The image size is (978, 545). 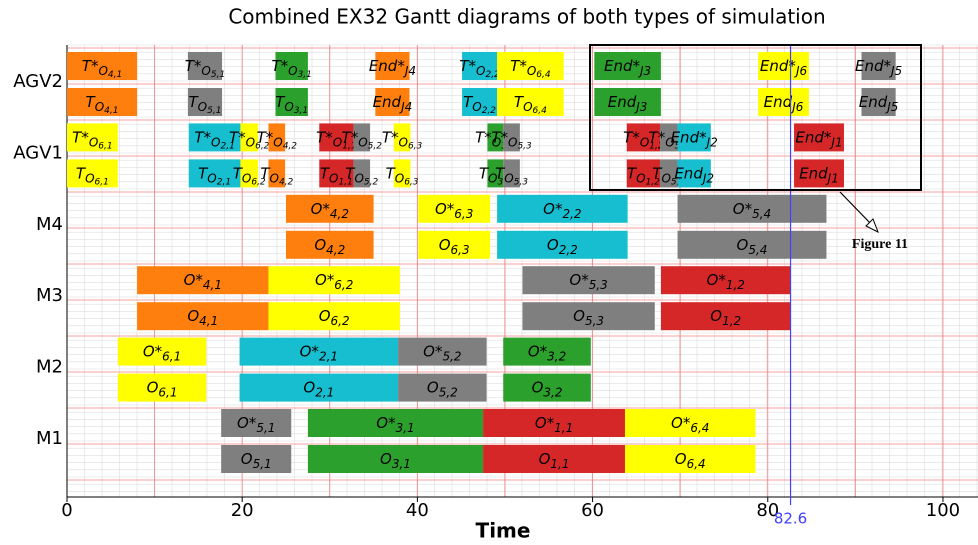 I want to click on task-label: EndJ3, so click(x=628, y=103).